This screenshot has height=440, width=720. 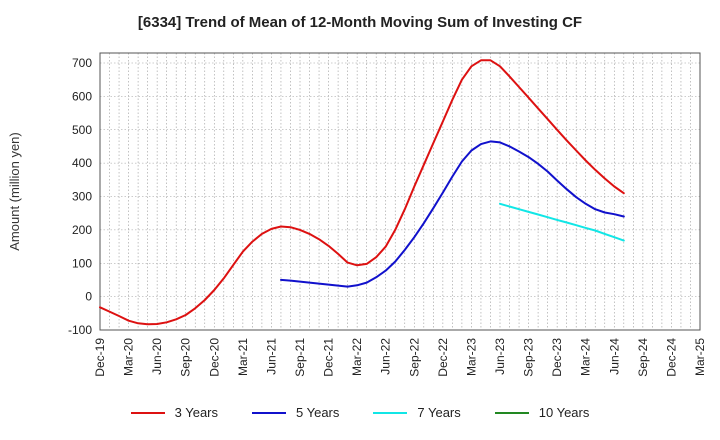 What do you see at coordinates (271, 356) in the screenshot?
I see `x-tick-label: Jun-21` at bounding box center [271, 356].